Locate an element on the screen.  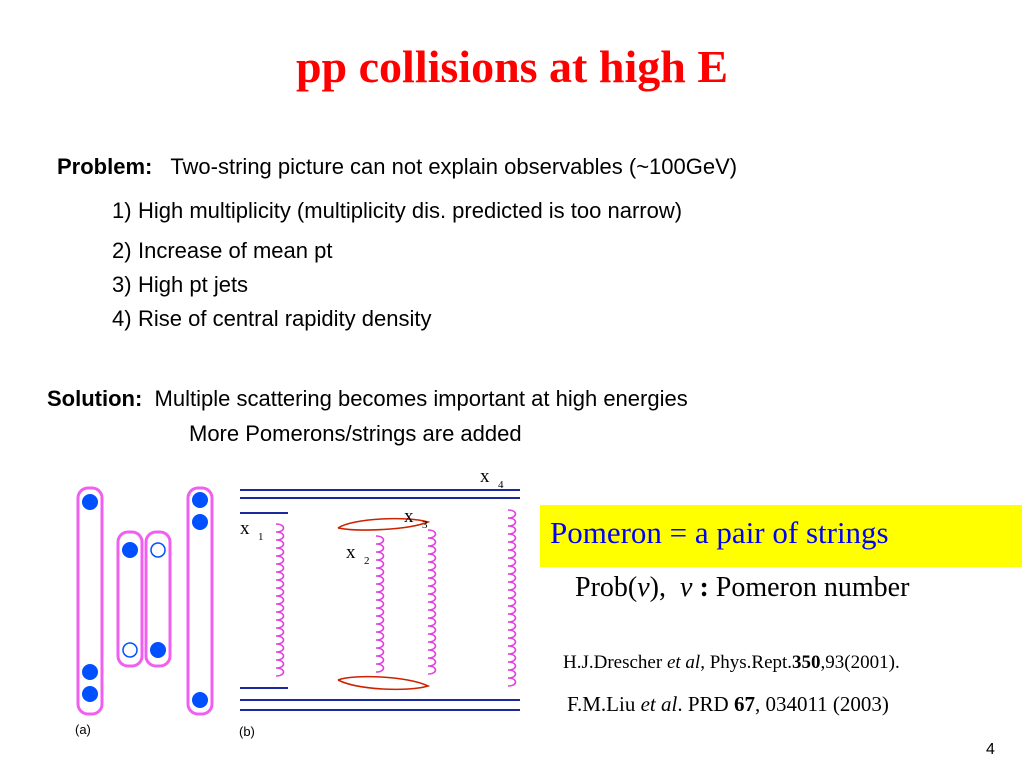
reference-2: F.M.Liu et al. PRD 67, 034011 (2003) is located at coordinates (728, 704).